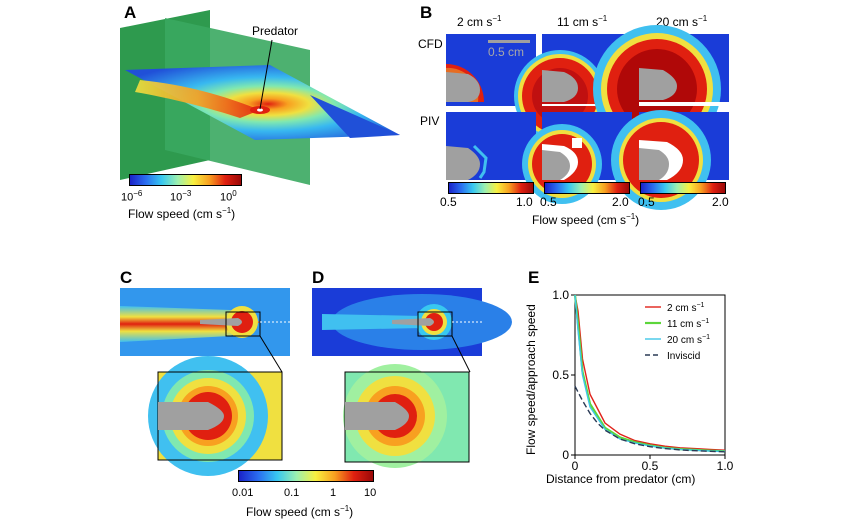 This screenshot has width=850, height=527. What do you see at coordinates (565, 455) in the screenshot?
I see `y-tick-label-0: 0` at bounding box center [565, 455].